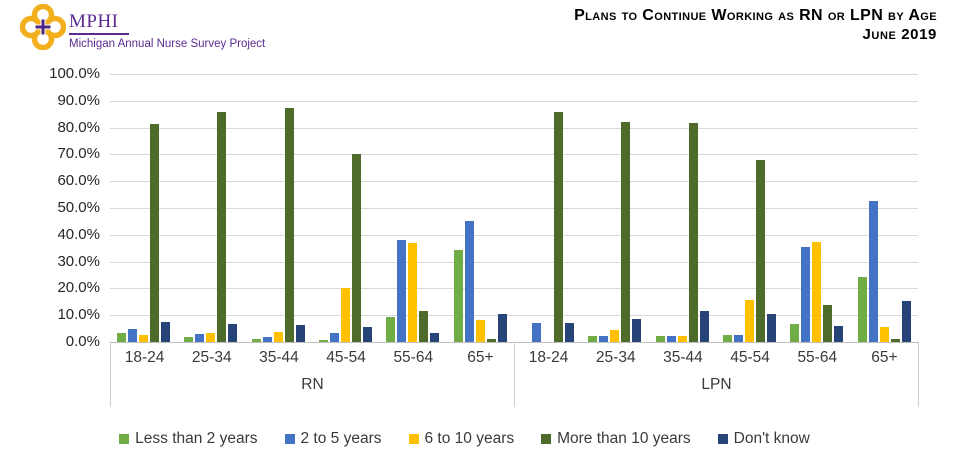  I want to click on x-group-label-rn: RN, so click(312, 384).